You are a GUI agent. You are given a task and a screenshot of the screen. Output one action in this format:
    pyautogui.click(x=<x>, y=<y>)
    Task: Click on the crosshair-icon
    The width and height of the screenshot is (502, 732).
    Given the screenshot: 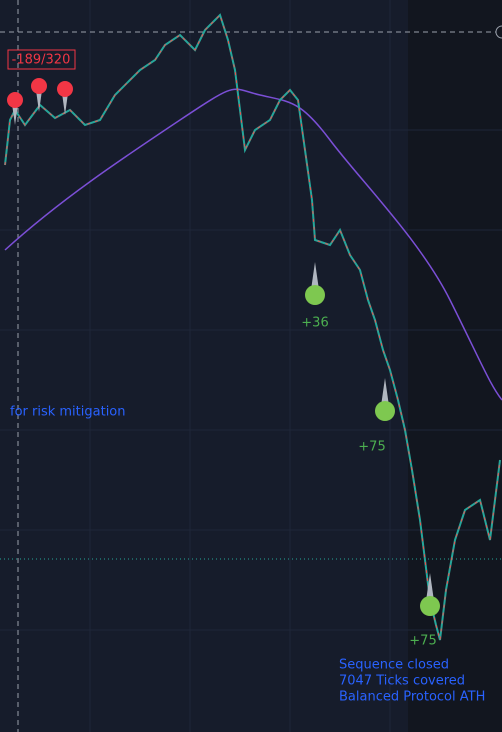 What is the action you would take?
    pyautogui.click(x=498, y=32)
    